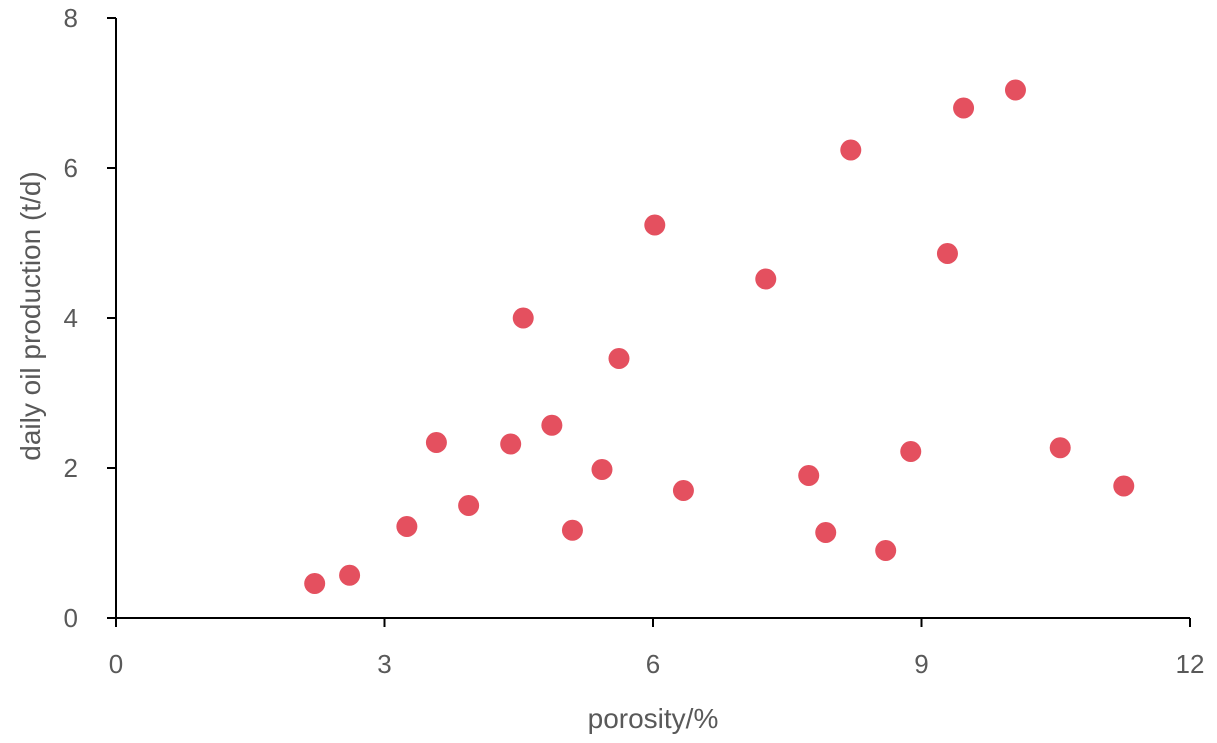 This screenshot has height=743, width=1217. What do you see at coordinates (653, 718) in the screenshot?
I see `x-axis-title: porosity/%` at bounding box center [653, 718].